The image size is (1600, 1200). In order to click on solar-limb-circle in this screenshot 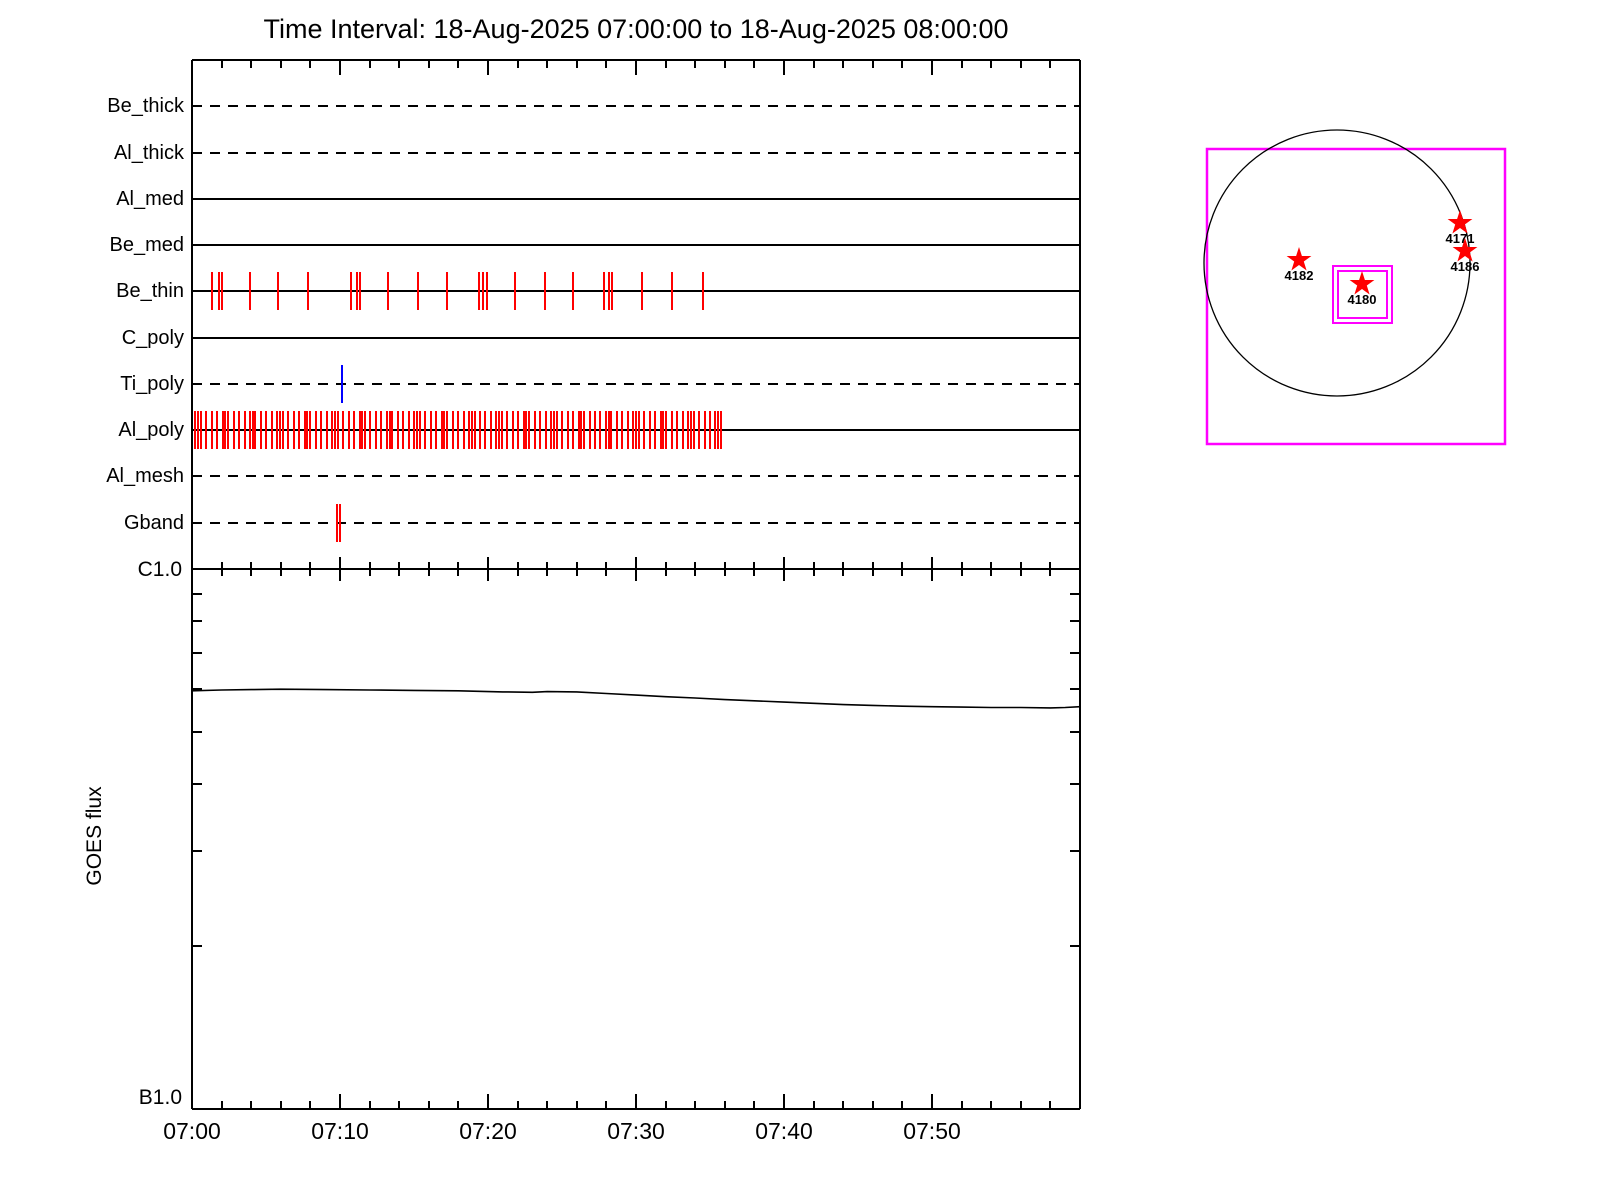, I will do `click(1337, 263)`.